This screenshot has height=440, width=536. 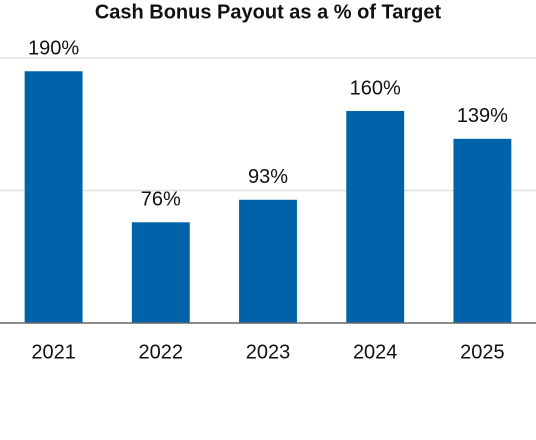 What do you see at coordinates (268, 352) in the screenshot?
I see `x-tick-label: 2023` at bounding box center [268, 352].